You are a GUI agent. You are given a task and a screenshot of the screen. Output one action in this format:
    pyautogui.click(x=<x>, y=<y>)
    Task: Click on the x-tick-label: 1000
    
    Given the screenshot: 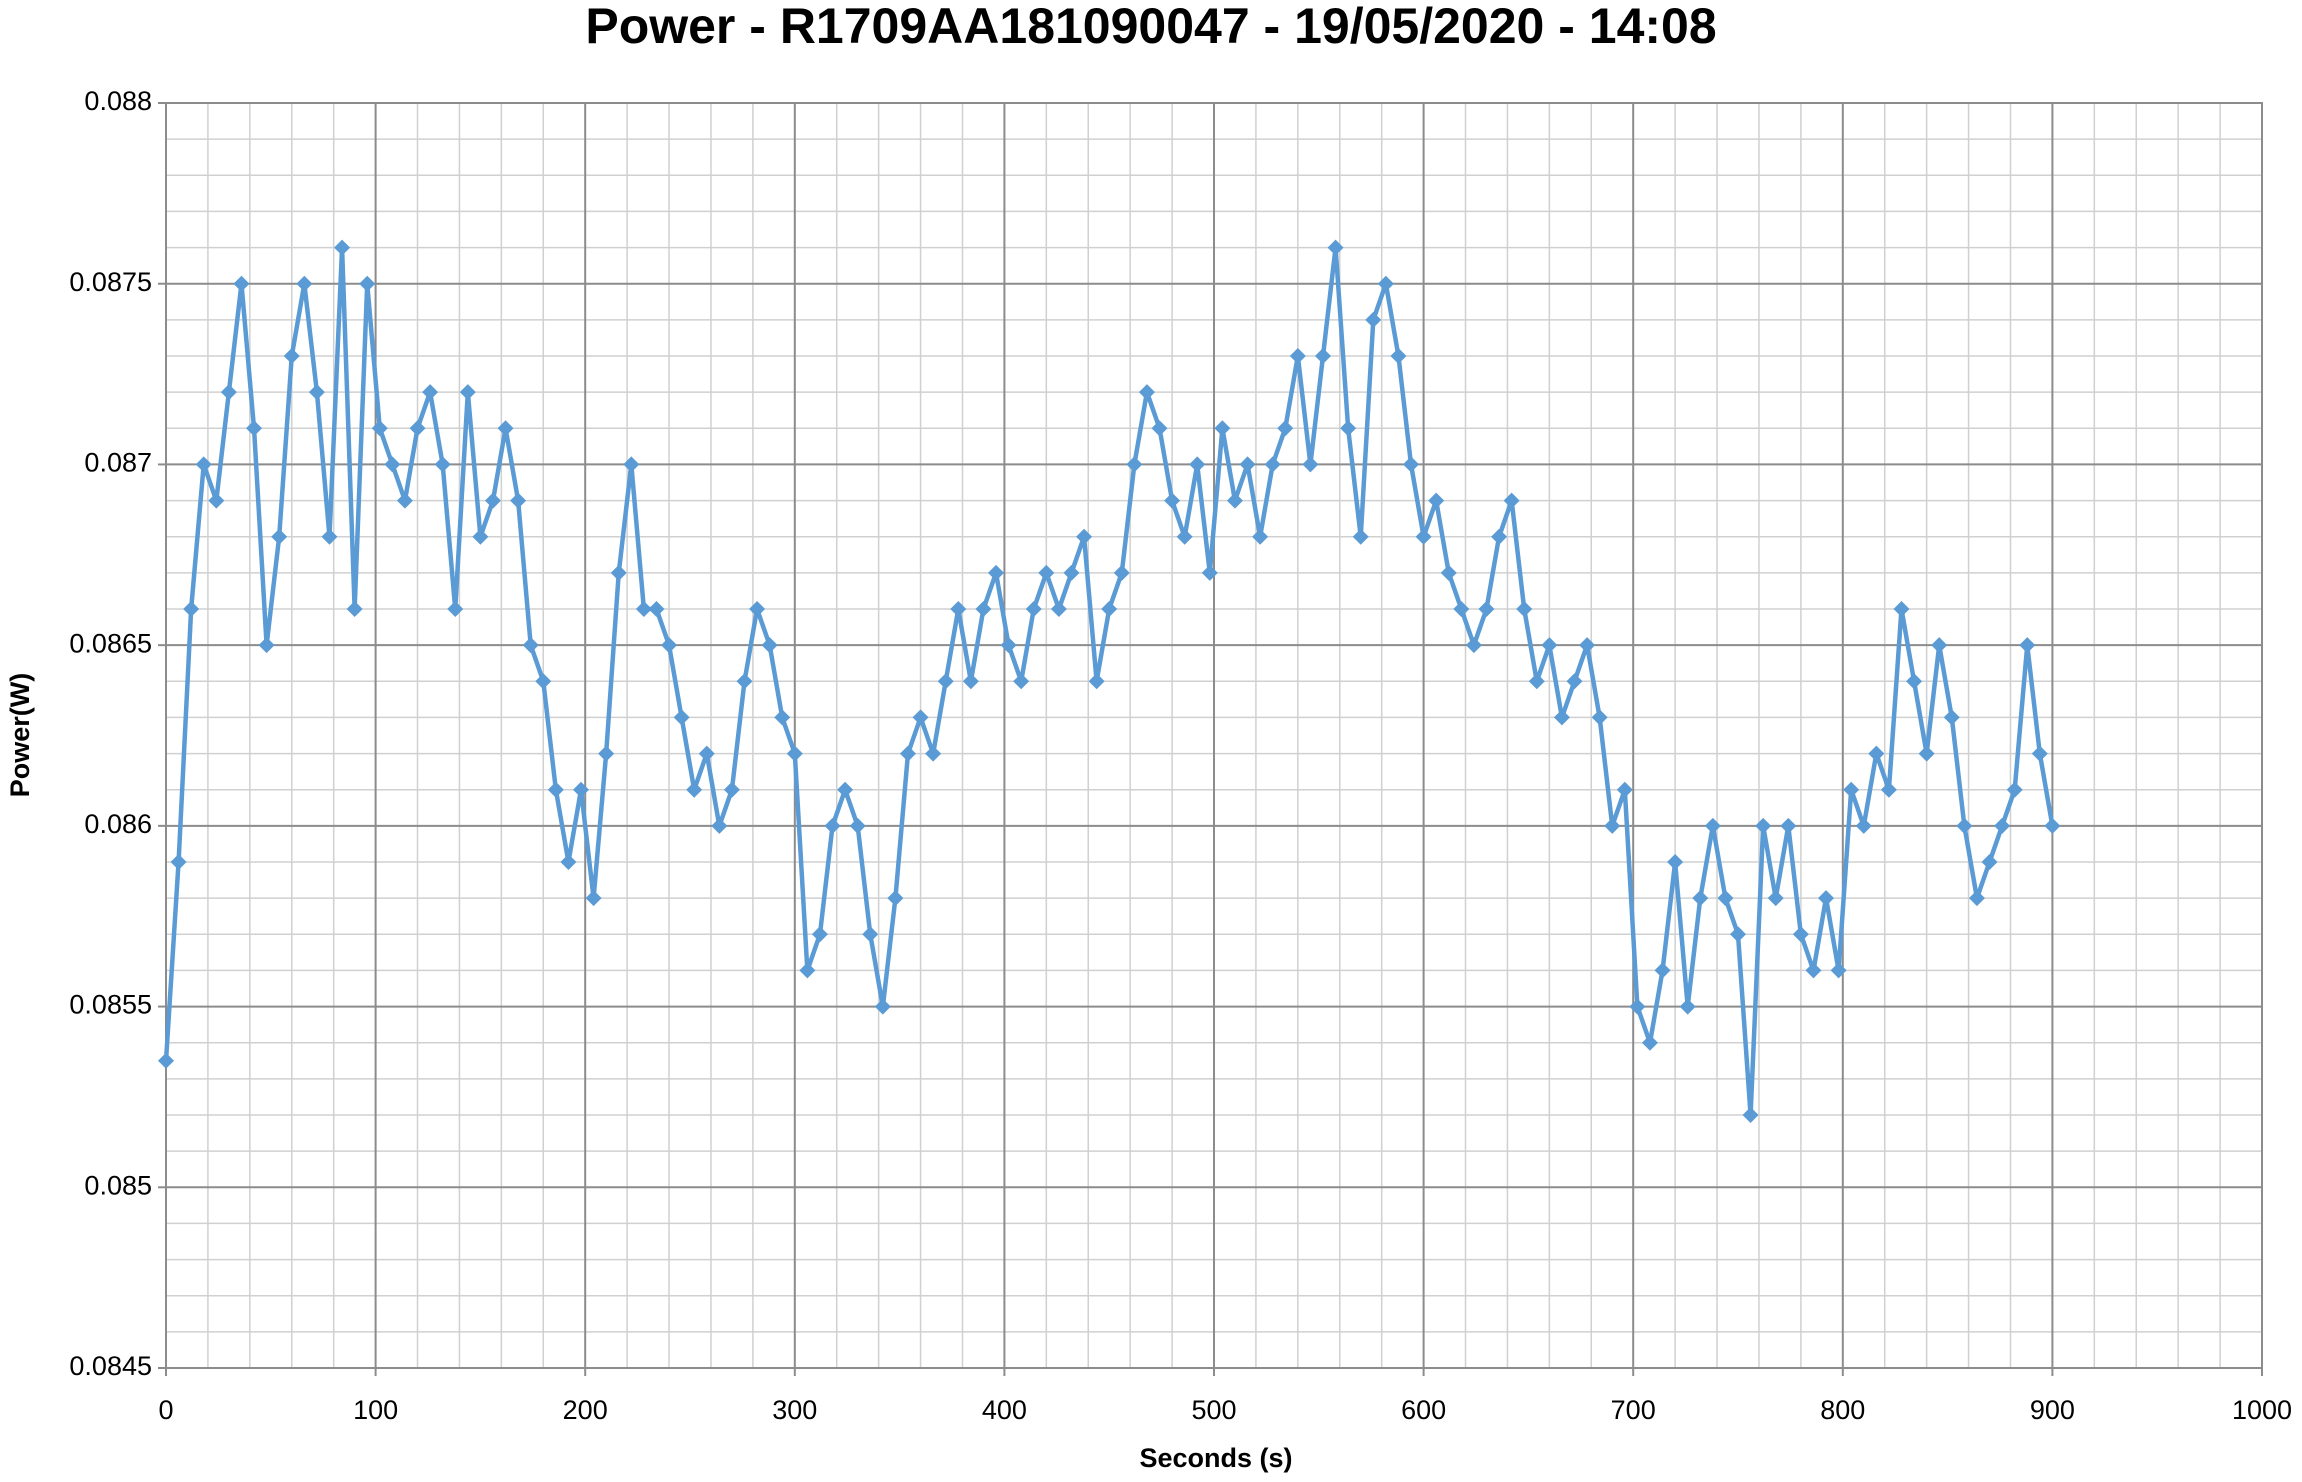 What is the action you would take?
    pyautogui.click(x=2262, y=1410)
    